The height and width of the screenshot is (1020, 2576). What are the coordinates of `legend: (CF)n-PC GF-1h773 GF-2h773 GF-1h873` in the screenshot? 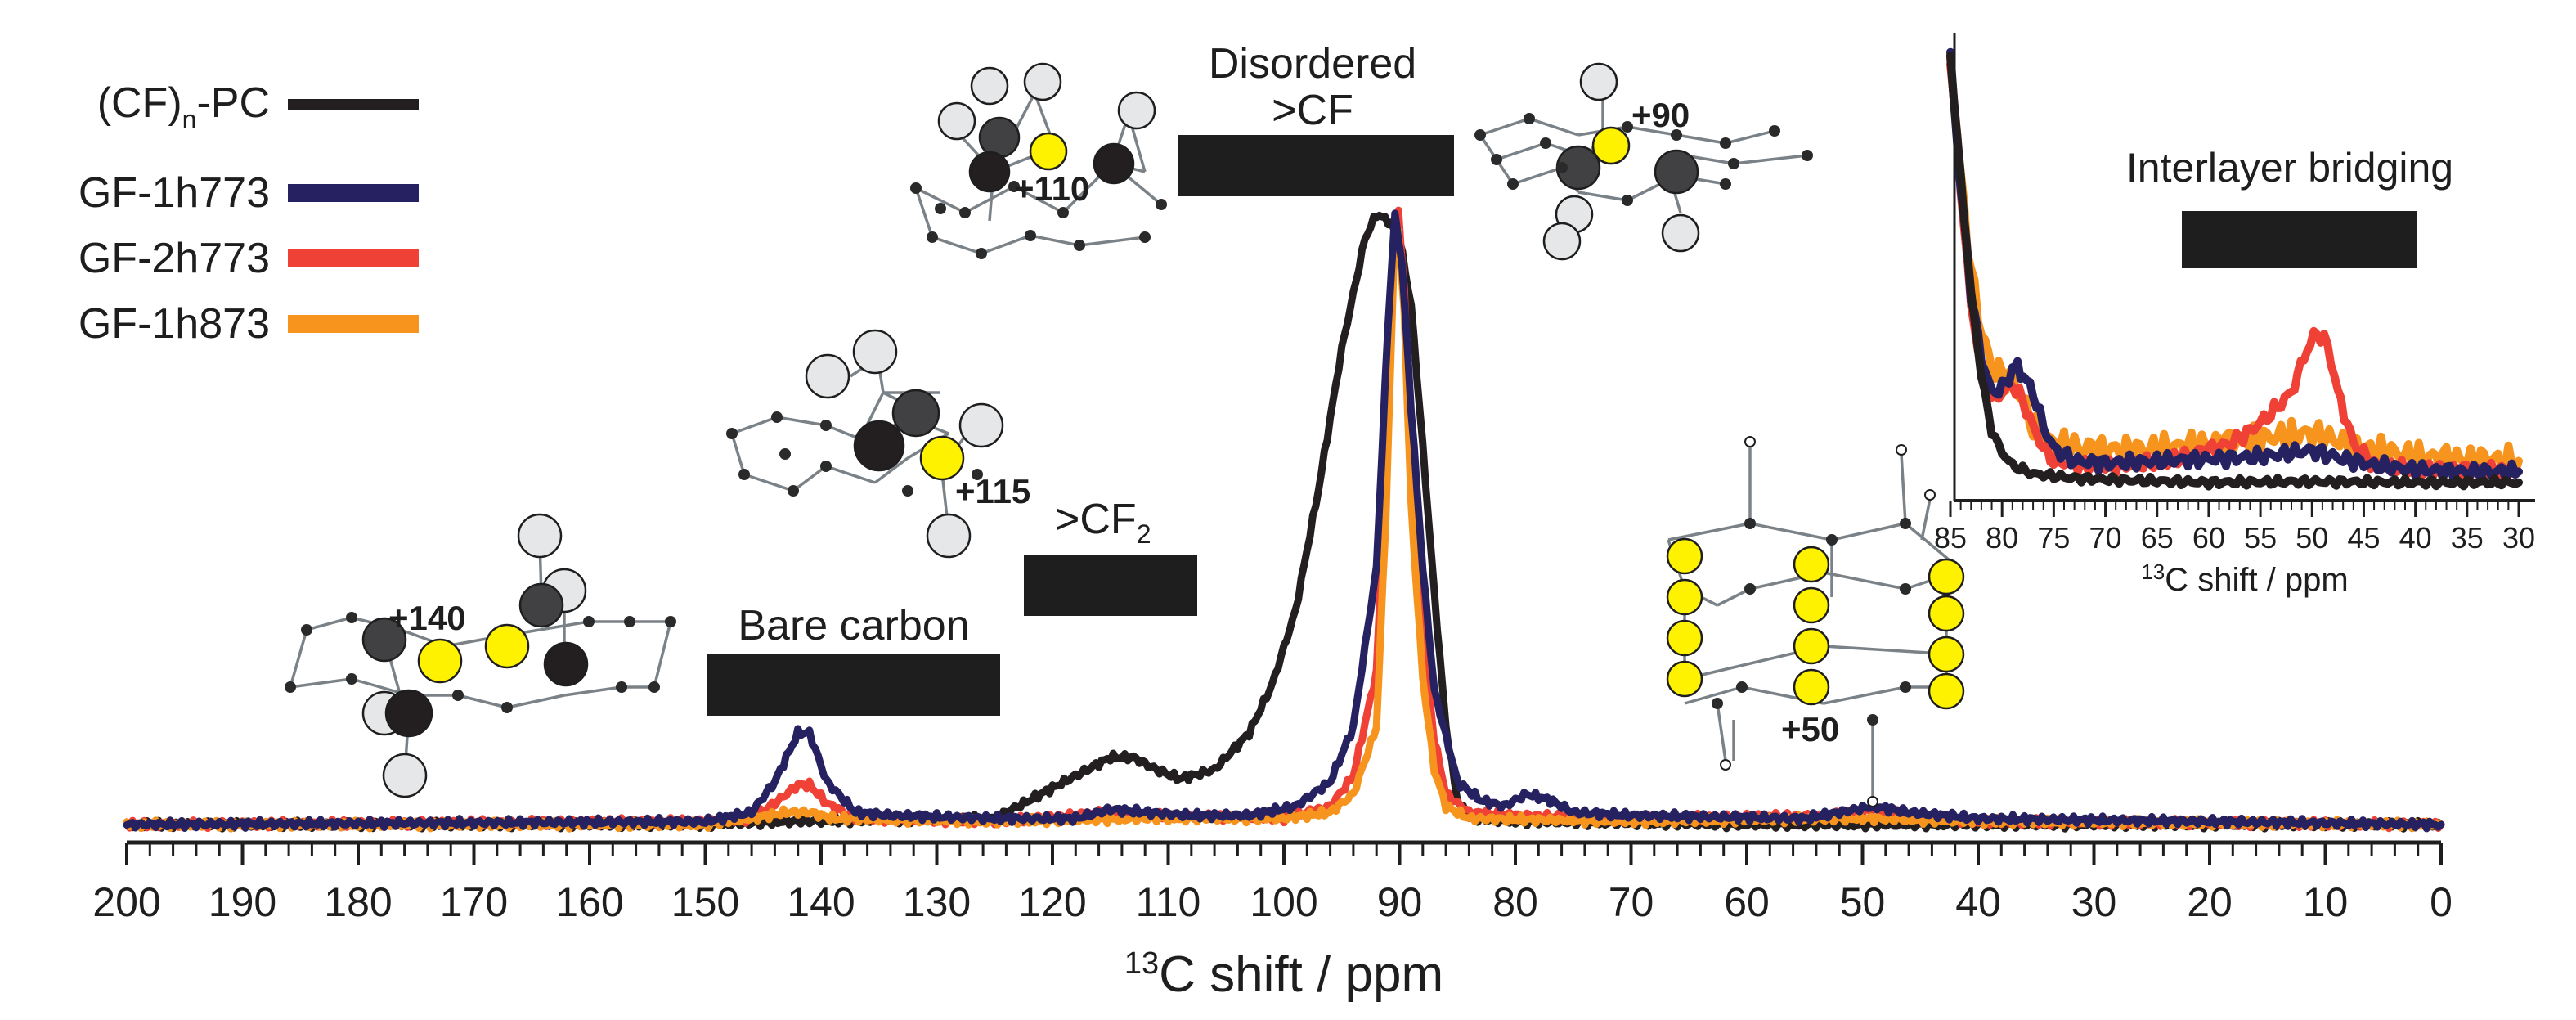 It's located at (249, 214).